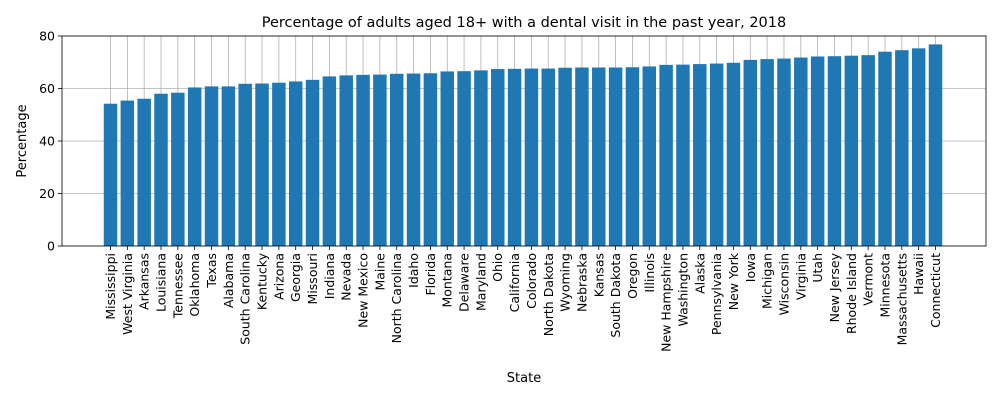 Image resolution: width=1000 pixels, height=400 pixels. What do you see at coordinates (565, 282) in the screenshot?
I see `x-tick-label: Wyoming` at bounding box center [565, 282].